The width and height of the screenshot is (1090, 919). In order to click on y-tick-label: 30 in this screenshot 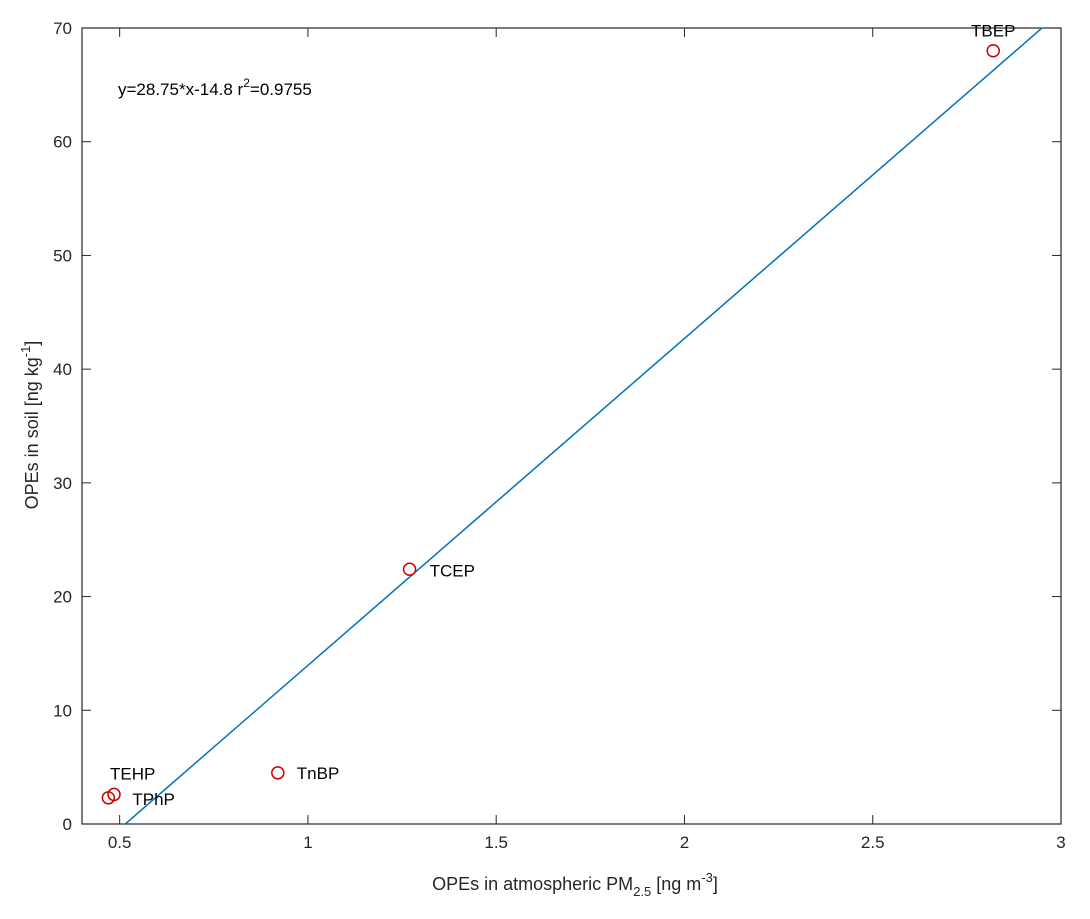, I will do `click(62, 483)`.